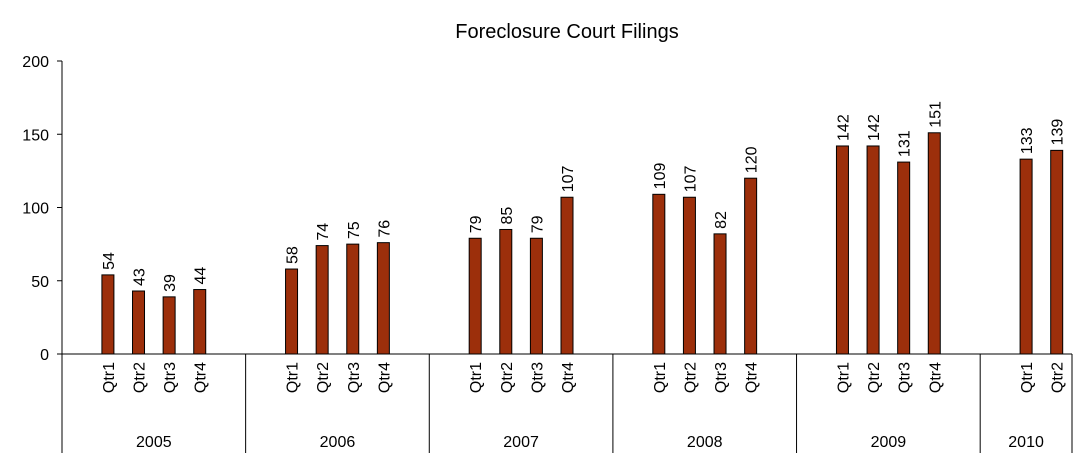  What do you see at coordinates (354, 230) in the screenshot?
I see `value-label: 75` at bounding box center [354, 230].